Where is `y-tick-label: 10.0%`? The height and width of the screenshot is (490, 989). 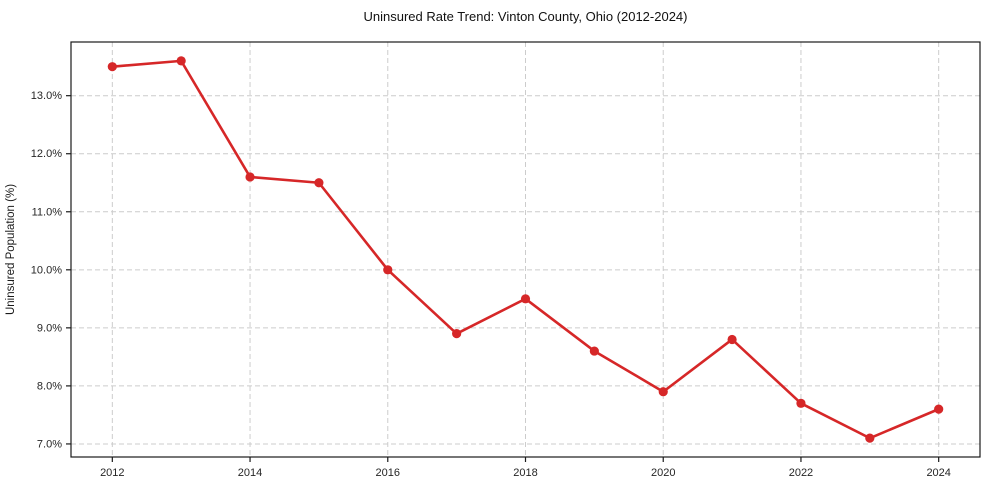 y-tick-label: 10.0% is located at coordinates (46, 270).